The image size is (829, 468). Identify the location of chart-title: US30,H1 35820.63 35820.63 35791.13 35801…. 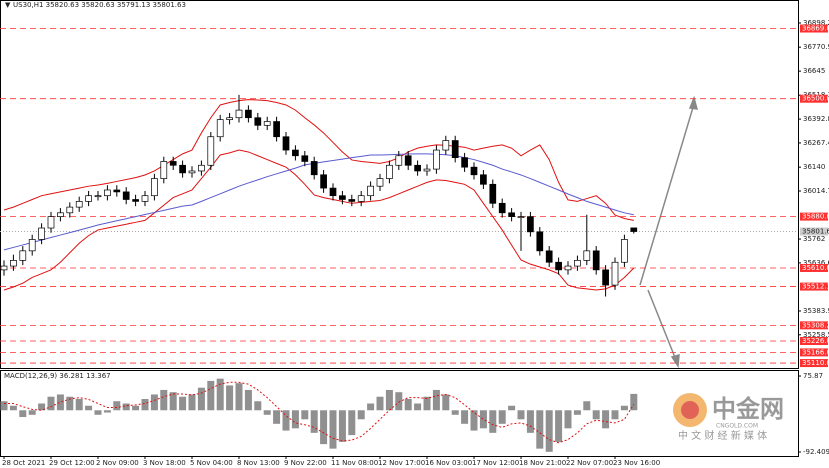
(99, 5).